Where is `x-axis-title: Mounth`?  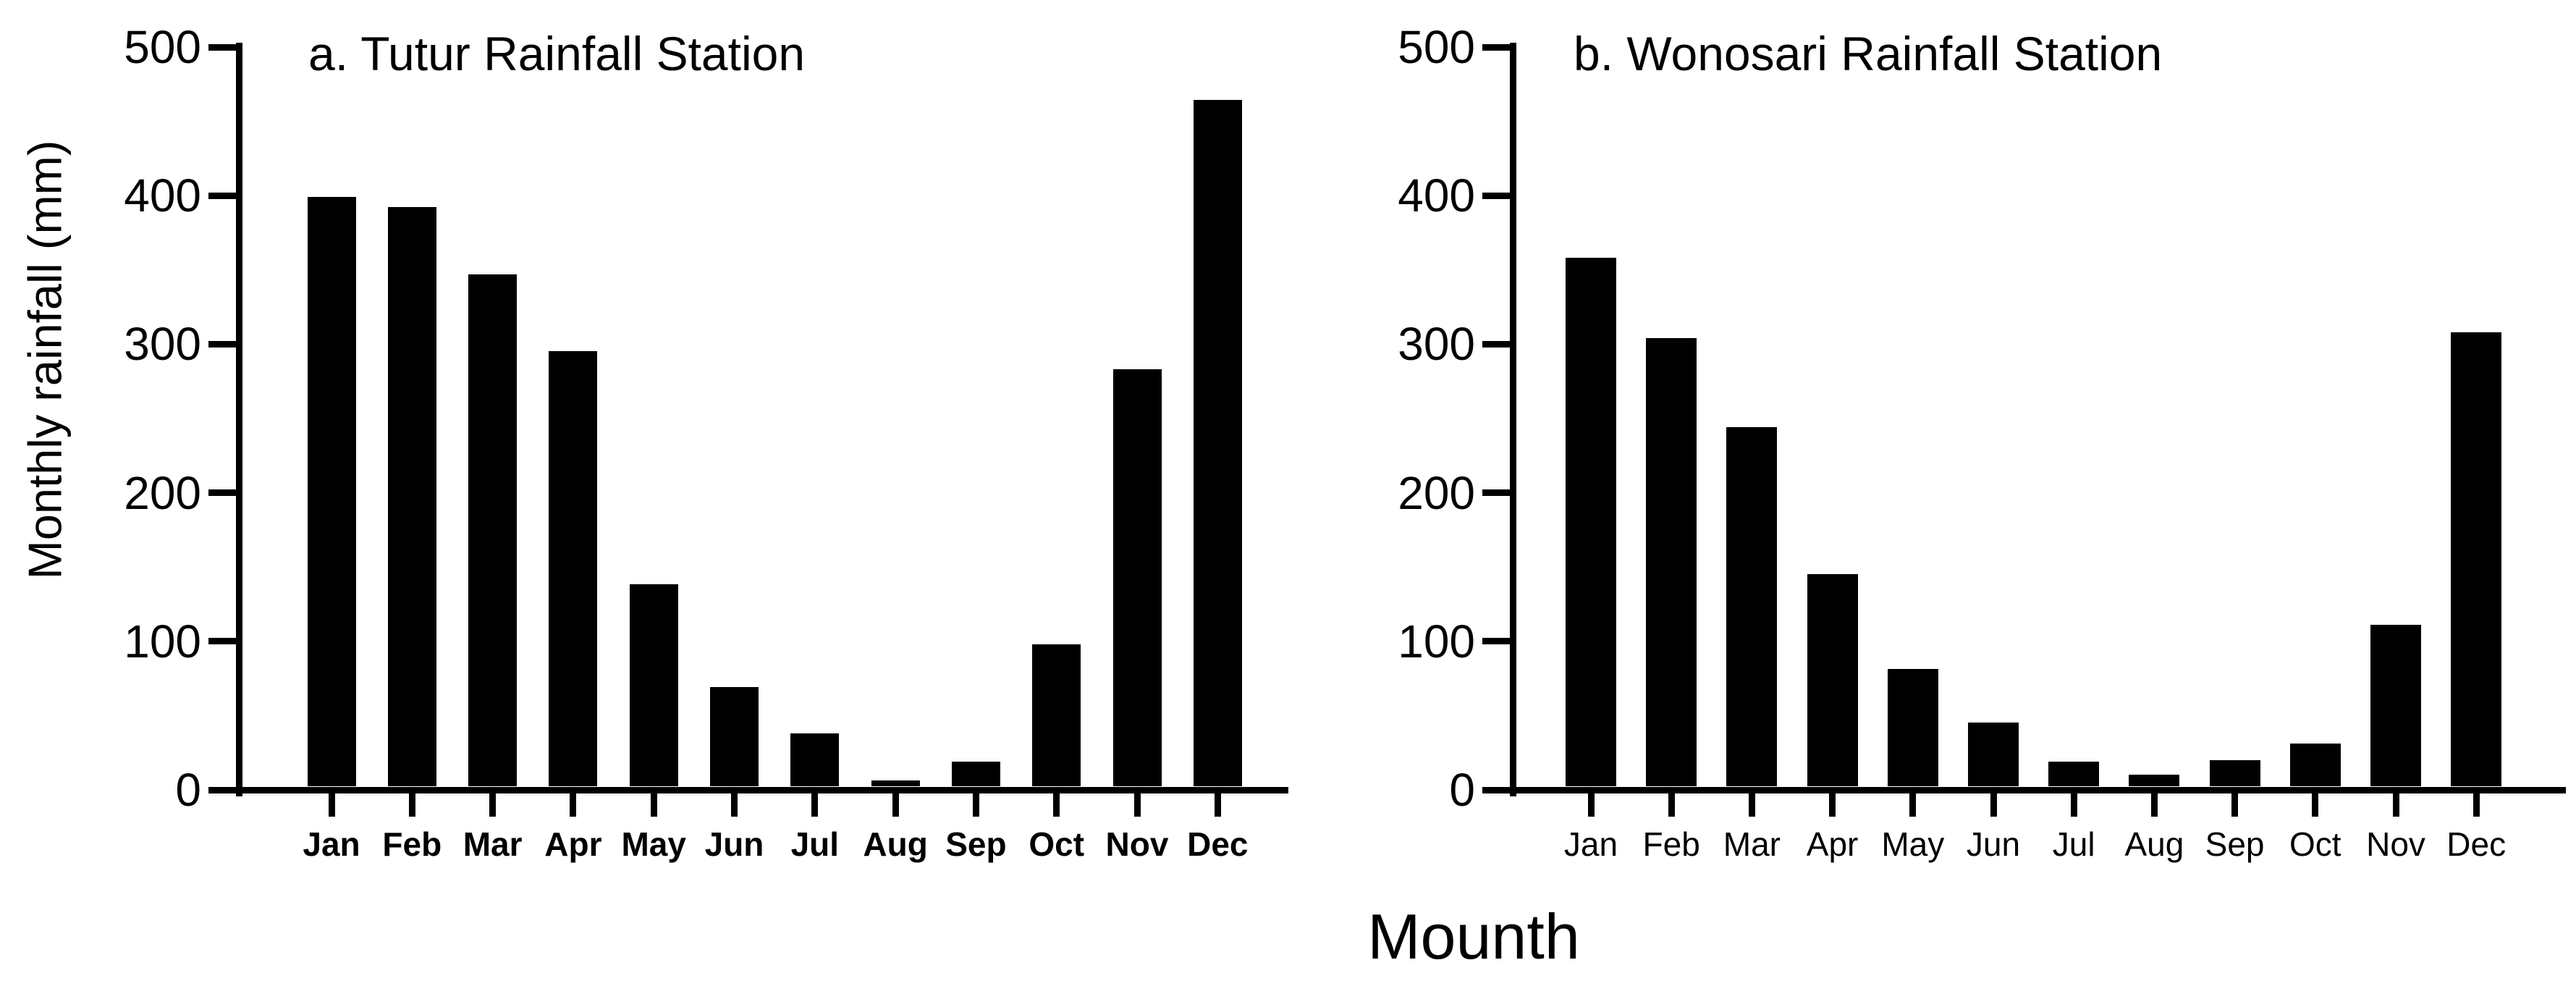 x-axis-title: Mounth is located at coordinates (1474, 936).